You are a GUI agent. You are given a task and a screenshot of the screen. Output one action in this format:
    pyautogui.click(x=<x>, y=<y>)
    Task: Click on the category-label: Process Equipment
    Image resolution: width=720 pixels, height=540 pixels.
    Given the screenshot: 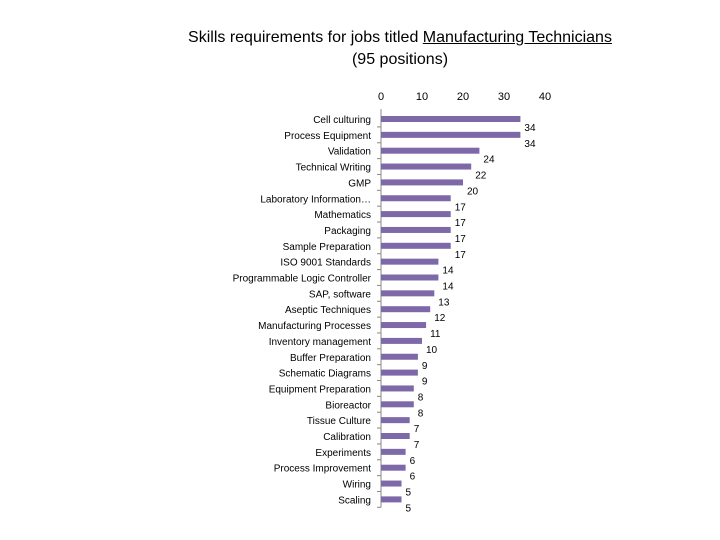 What is the action you would take?
    pyautogui.click(x=327, y=136)
    